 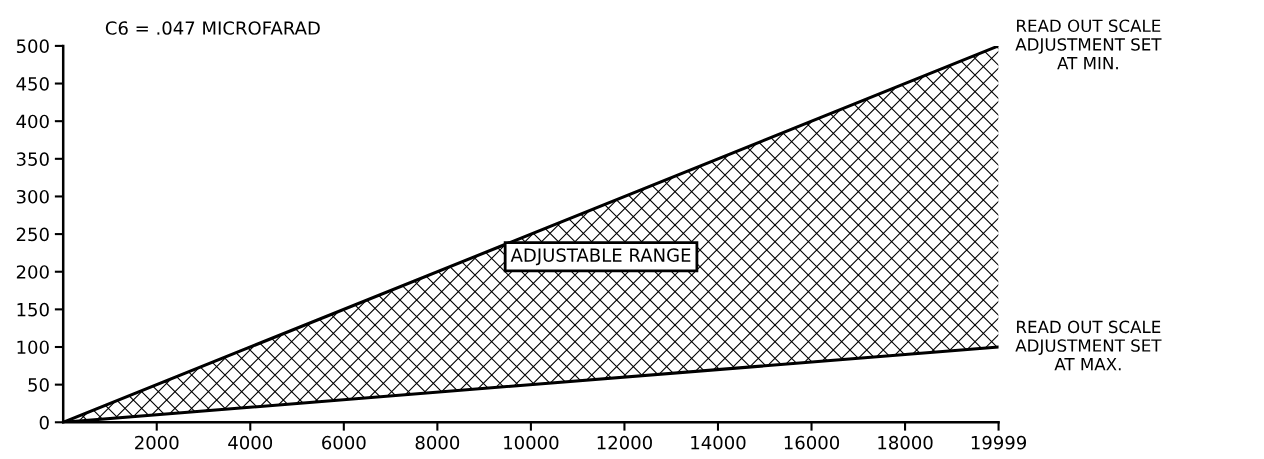 What do you see at coordinates (33, 309) in the screenshot?
I see `y-tick-label: 150` at bounding box center [33, 309].